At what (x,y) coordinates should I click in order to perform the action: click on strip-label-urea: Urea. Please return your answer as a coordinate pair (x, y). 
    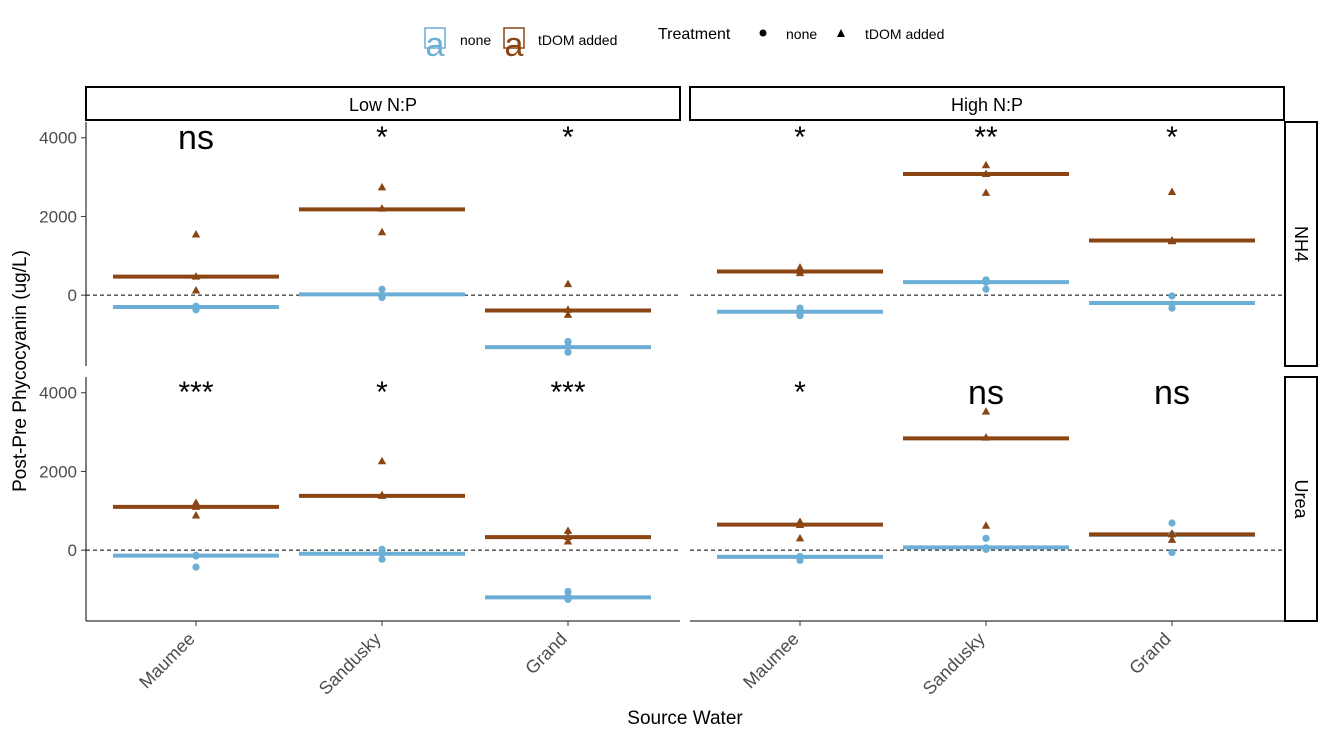
    Looking at the image, I should click on (1301, 499).